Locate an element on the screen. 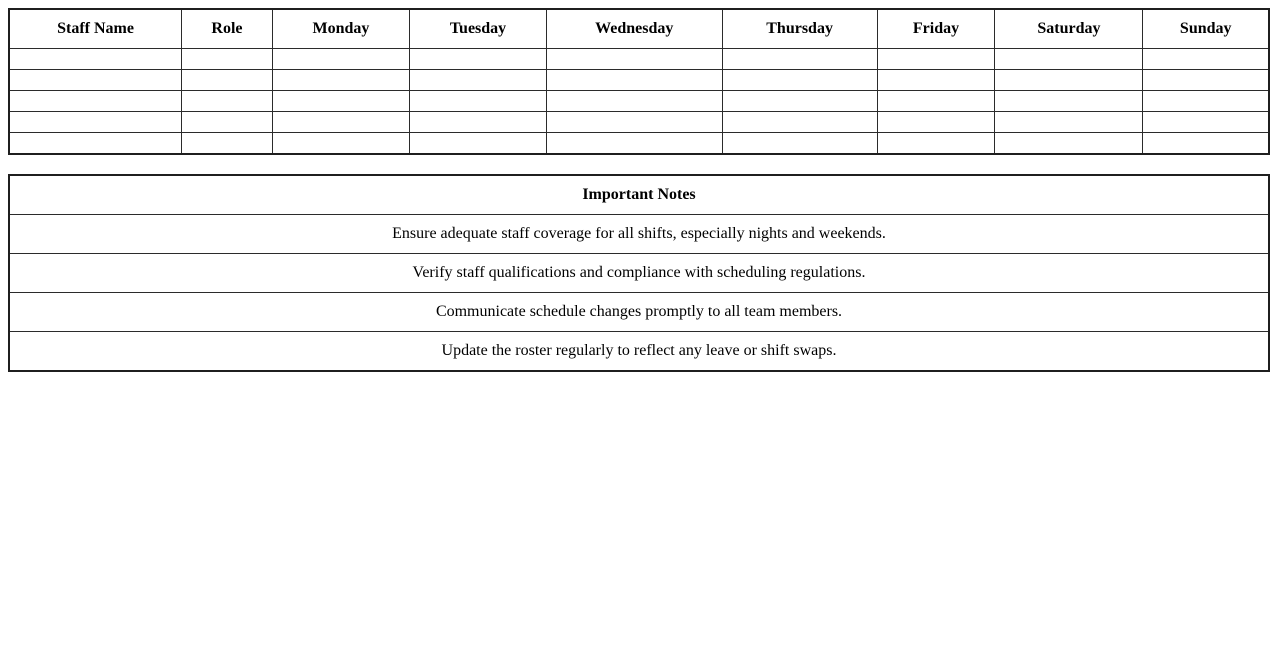  column-header-tuesday: Tuesday is located at coordinates (478, 28).